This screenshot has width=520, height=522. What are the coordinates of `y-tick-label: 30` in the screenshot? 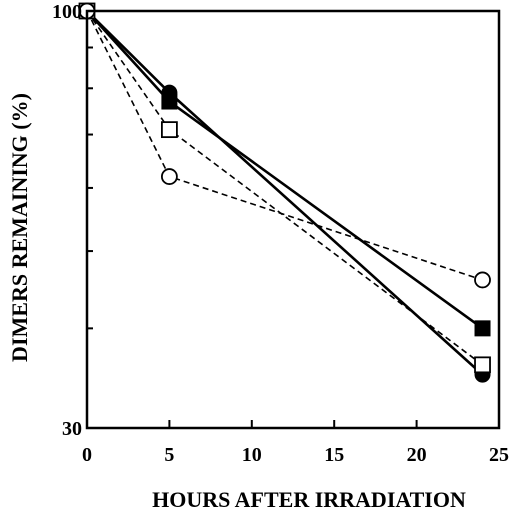 It's located at (72, 429).